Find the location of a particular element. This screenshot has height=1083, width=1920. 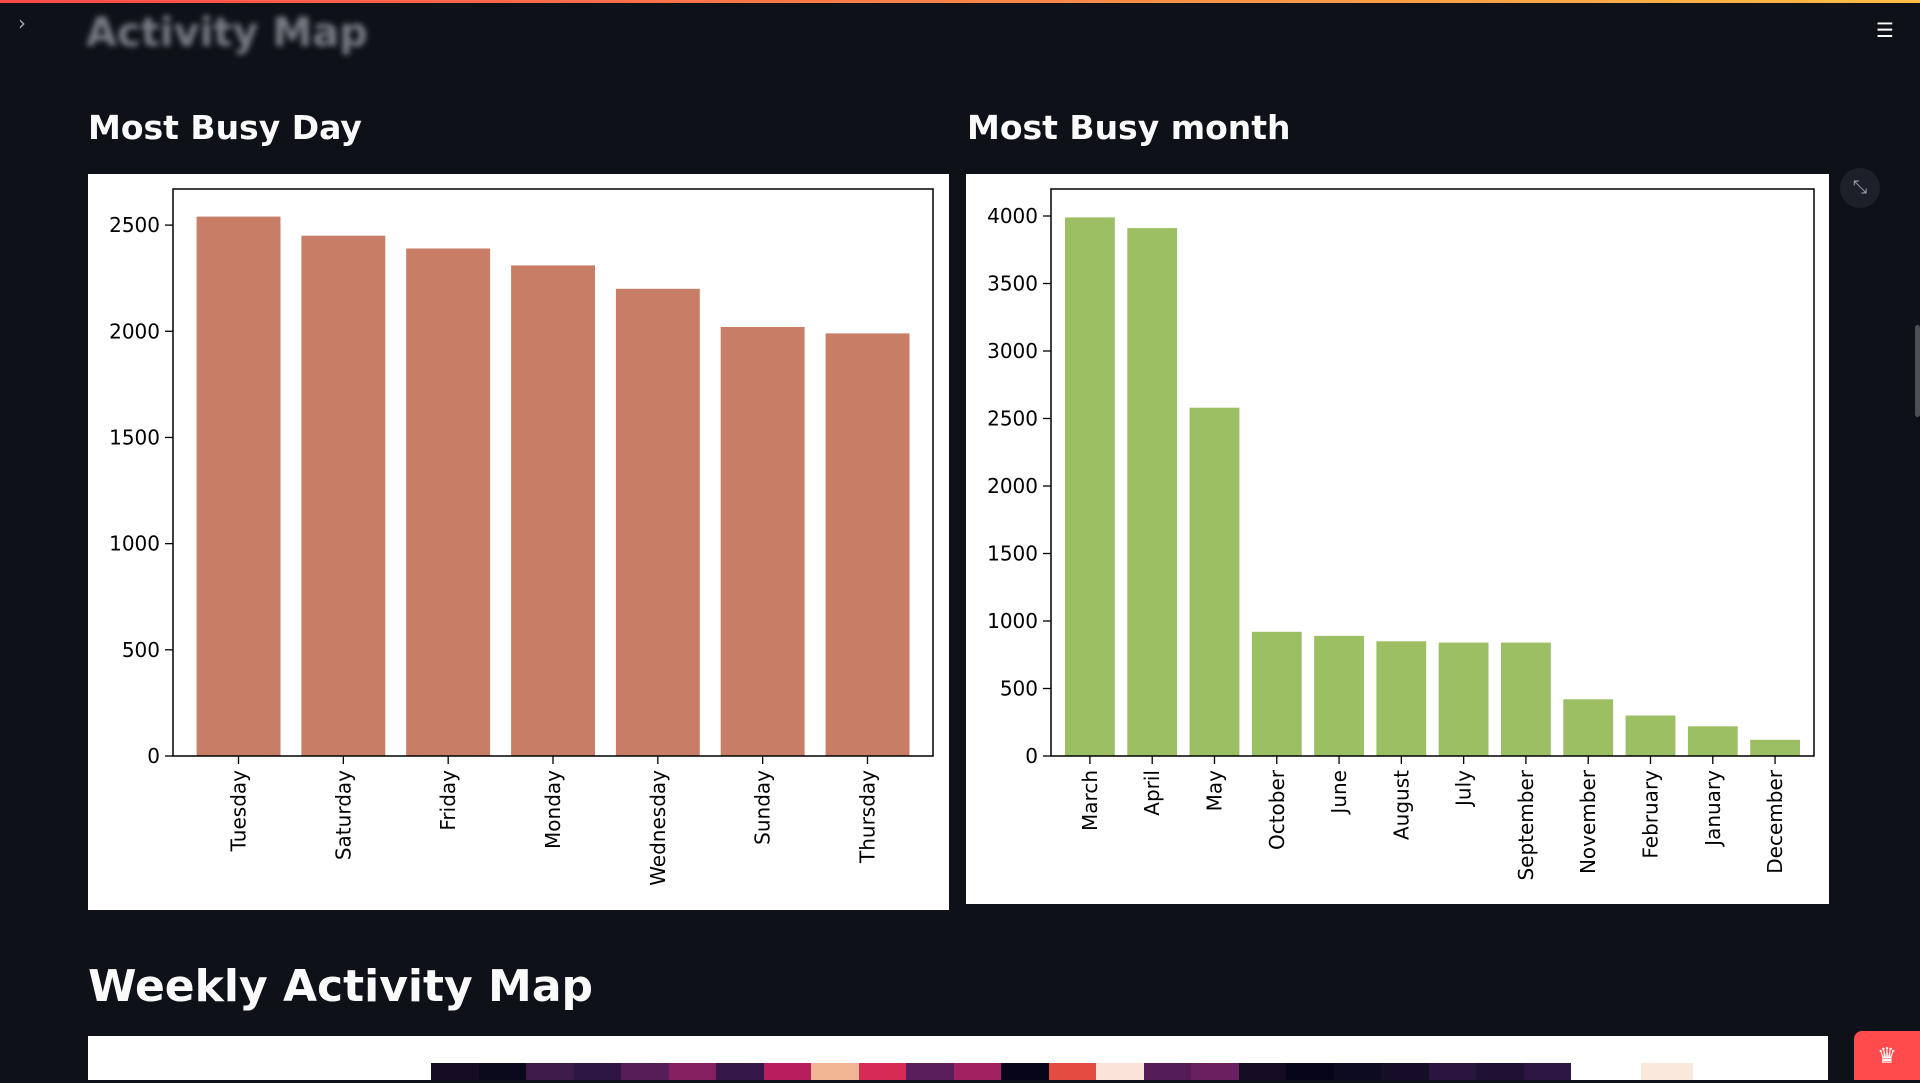

bar-wednesday is located at coordinates (657, 522).